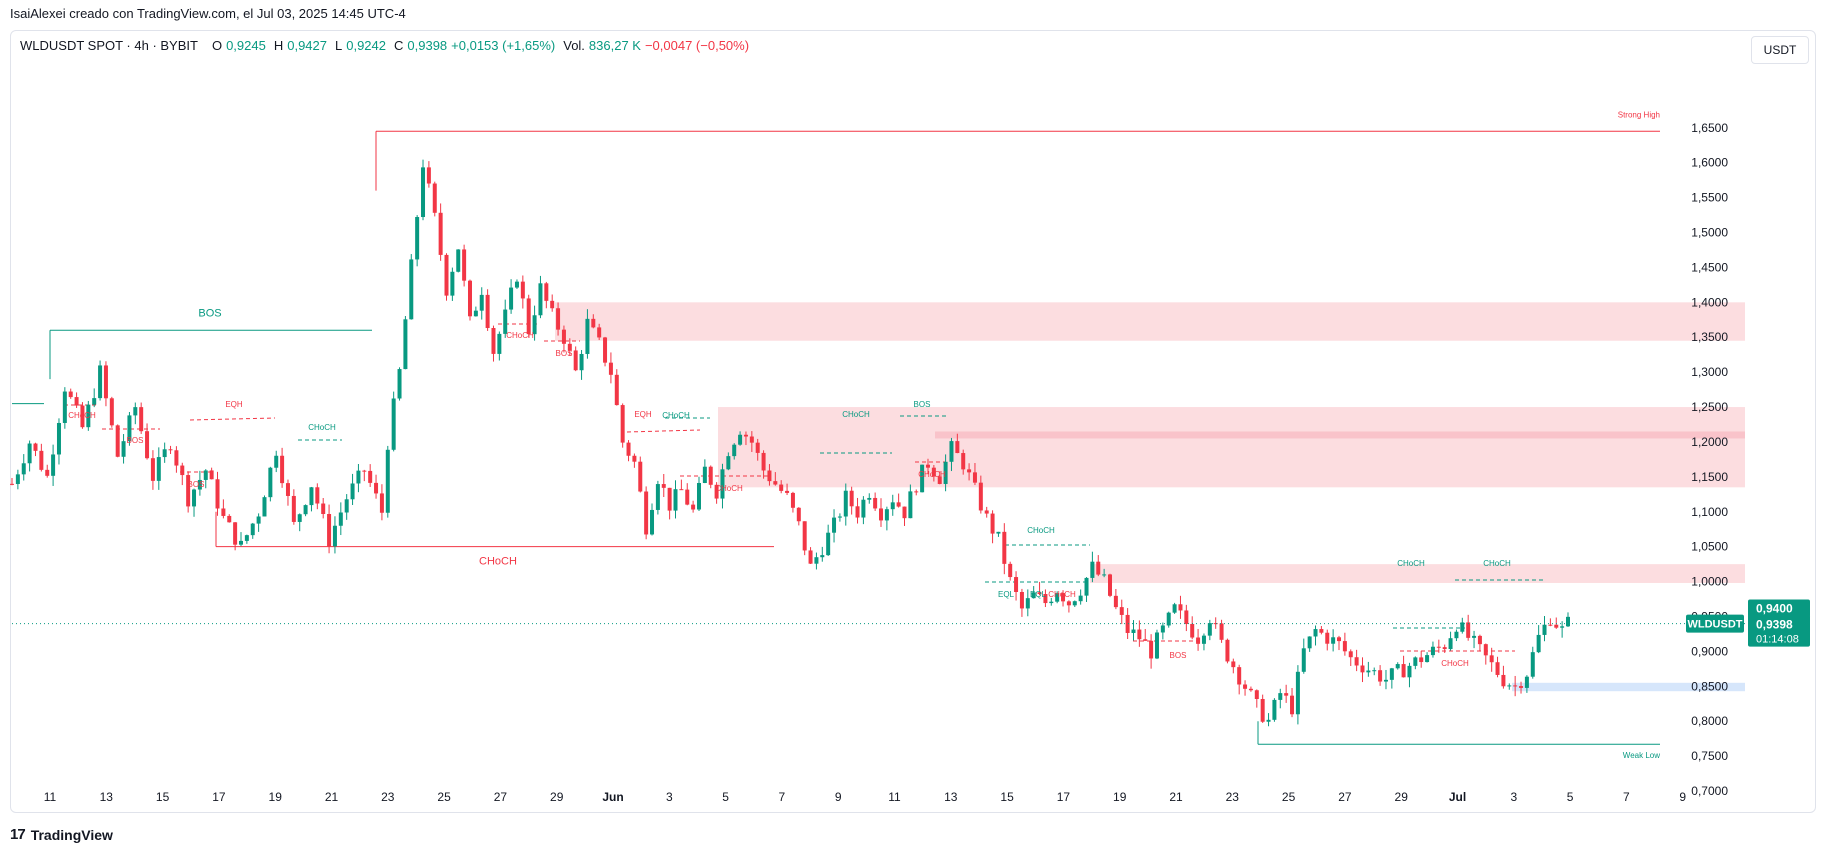 This screenshot has width=1826, height=853. Describe the element at coordinates (1345, 797) in the screenshot. I see `x-tick-label: 27` at that location.